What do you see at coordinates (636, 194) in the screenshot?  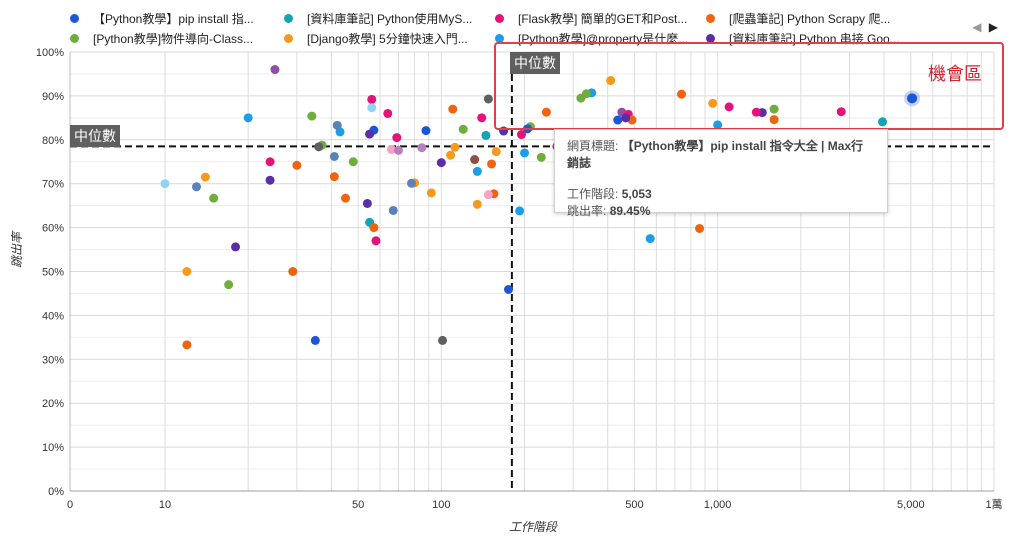 I see `tooltip-sessions-value: 5,053` at bounding box center [636, 194].